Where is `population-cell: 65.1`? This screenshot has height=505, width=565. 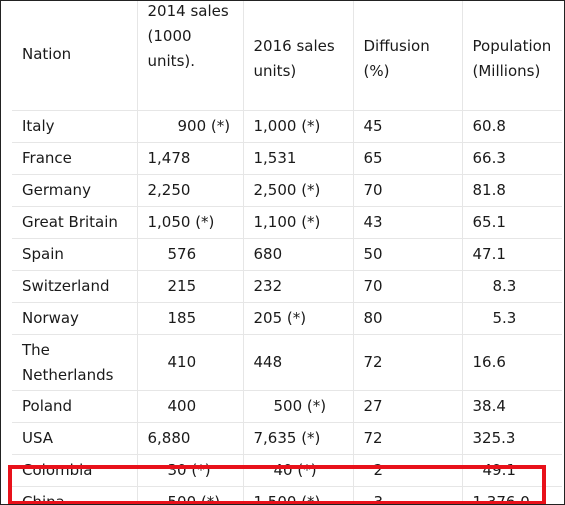
population-cell: 65.1 is located at coordinates (512, 222).